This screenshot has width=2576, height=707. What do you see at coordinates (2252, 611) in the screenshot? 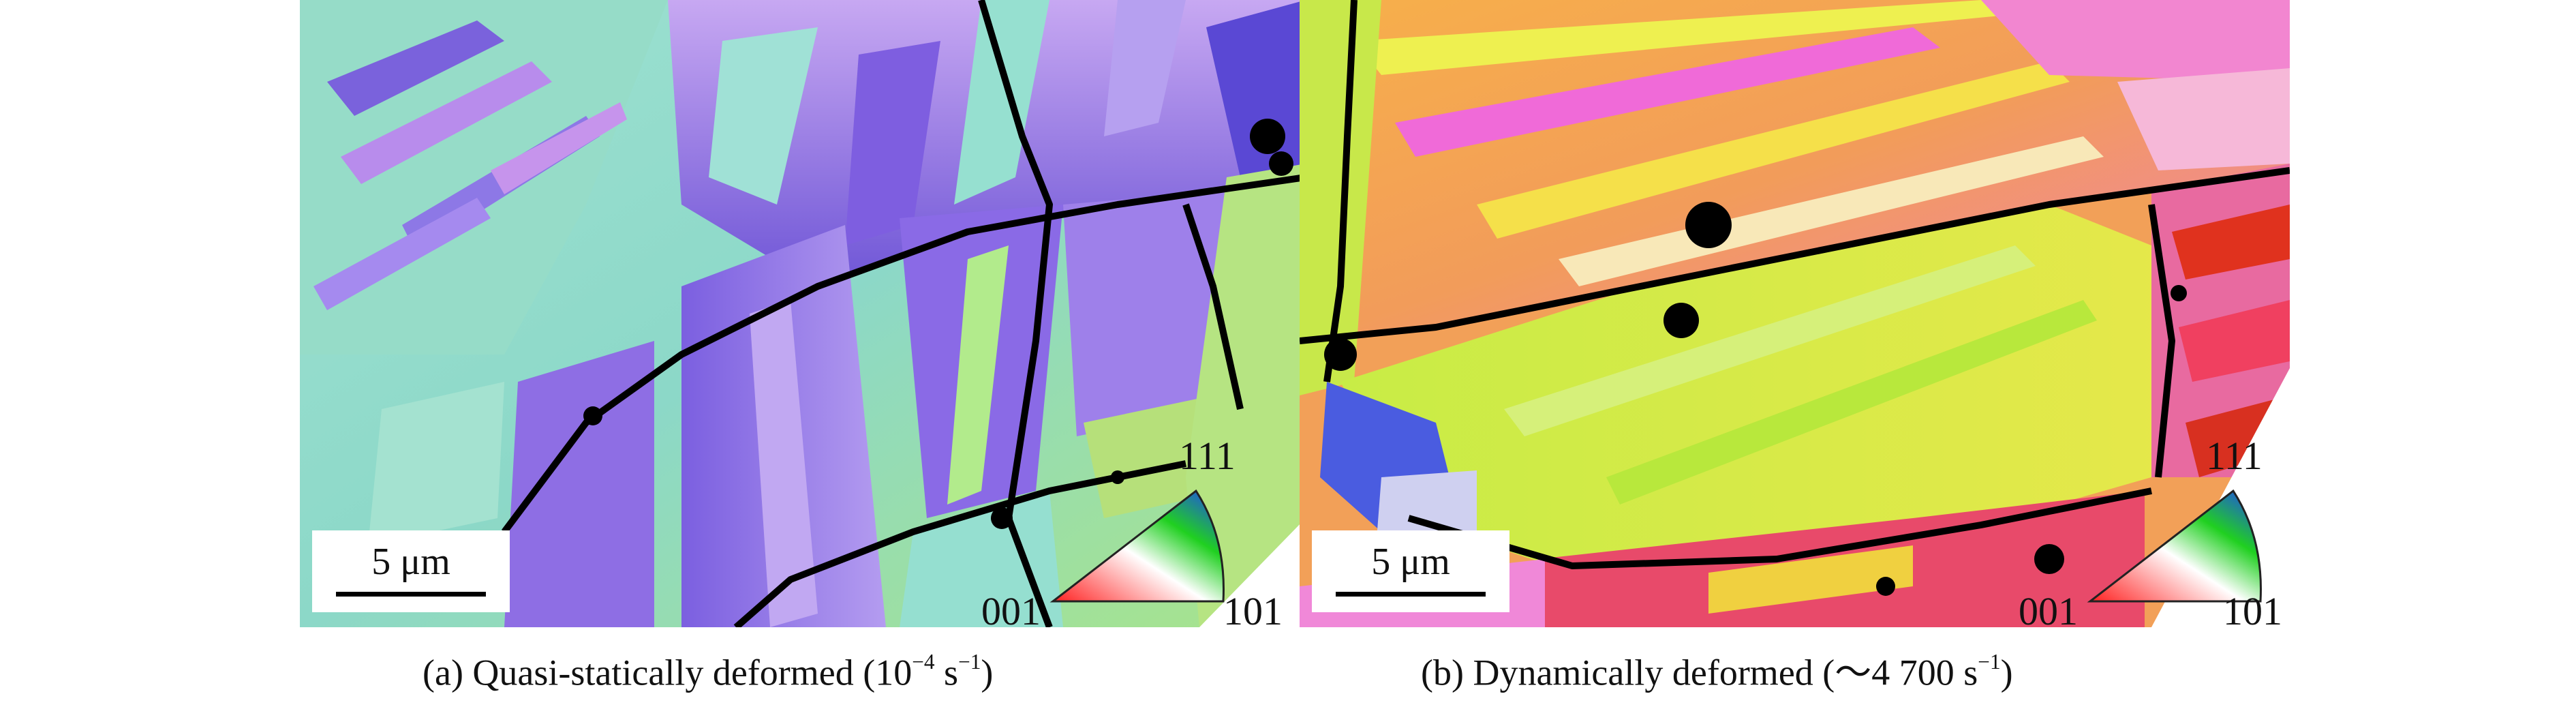
I see `ipf-label-101-b: 101` at bounding box center [2252, 611].